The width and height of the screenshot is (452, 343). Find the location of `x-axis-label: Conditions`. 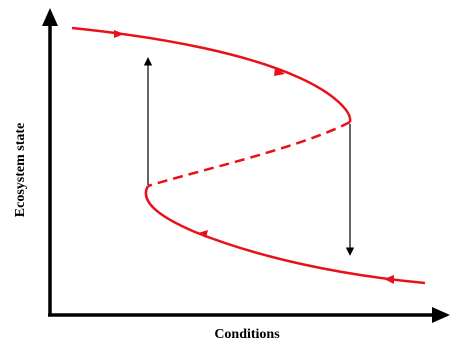

x-axis-label: Conditions is located at coordinates (247, 334).